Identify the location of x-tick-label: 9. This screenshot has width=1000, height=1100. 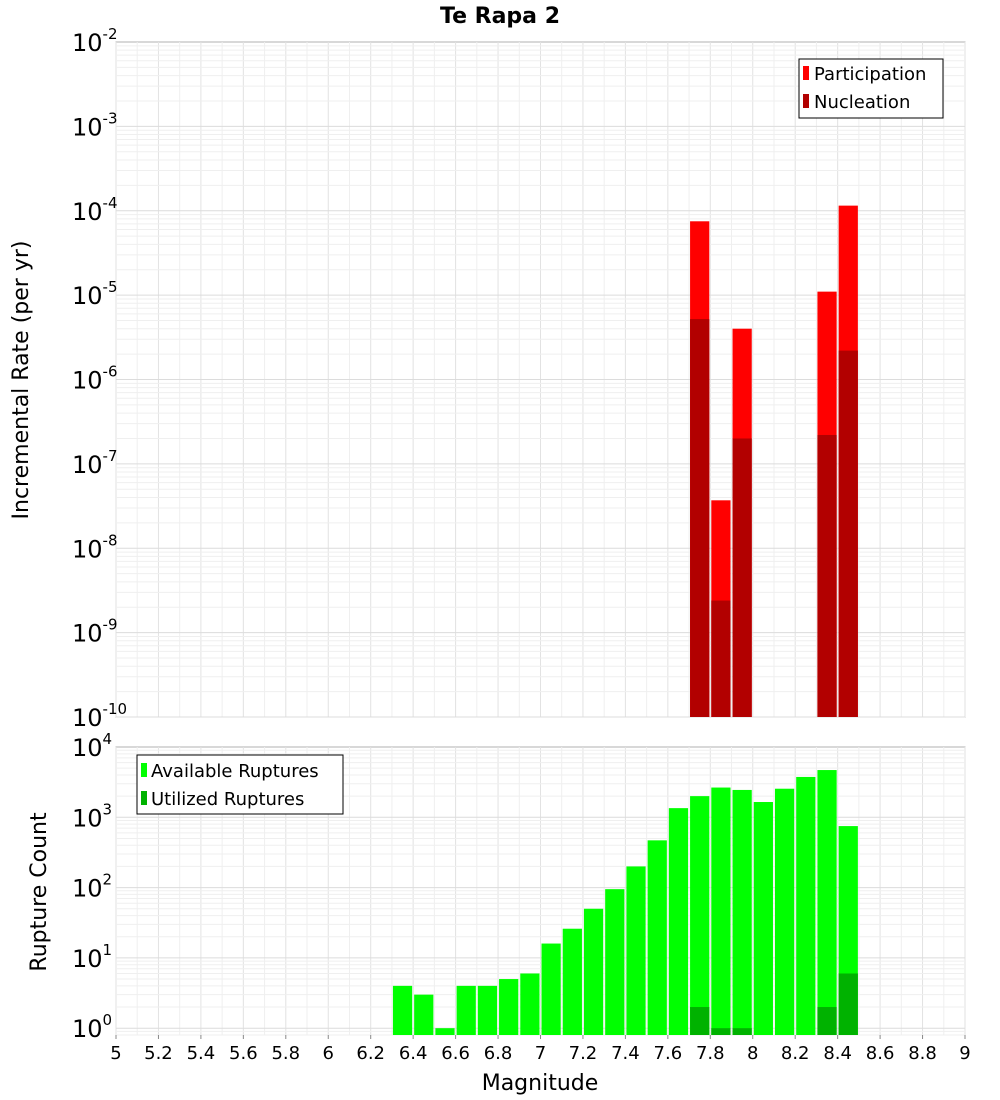
(964, 1053).